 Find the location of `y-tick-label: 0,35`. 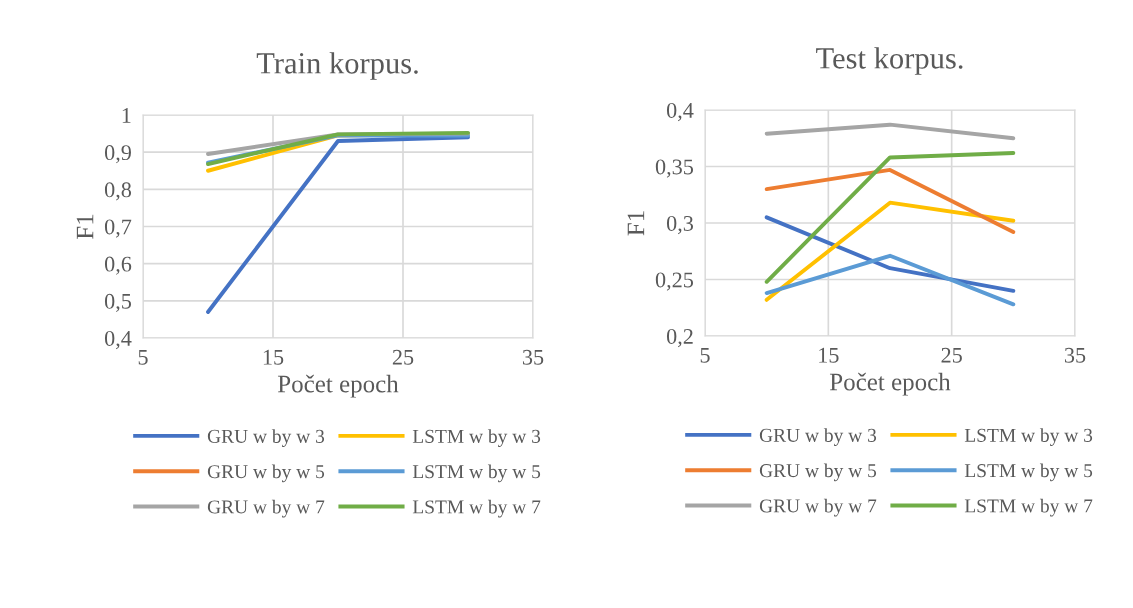

y-tick-label: 0,35 is located at coordinates (674, 168).